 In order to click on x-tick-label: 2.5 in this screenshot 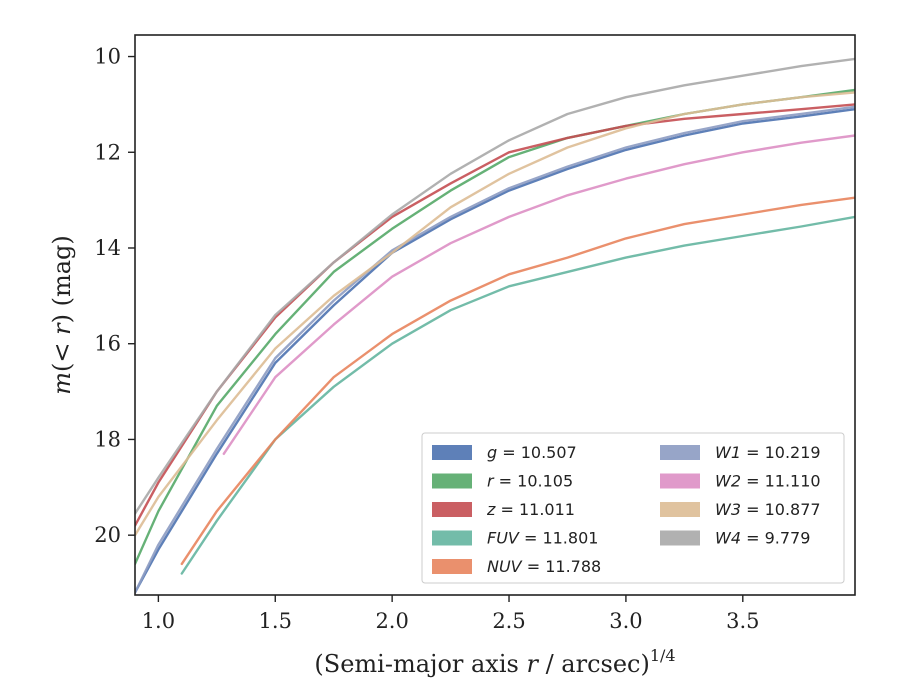, I will do `click(508, 621)`.